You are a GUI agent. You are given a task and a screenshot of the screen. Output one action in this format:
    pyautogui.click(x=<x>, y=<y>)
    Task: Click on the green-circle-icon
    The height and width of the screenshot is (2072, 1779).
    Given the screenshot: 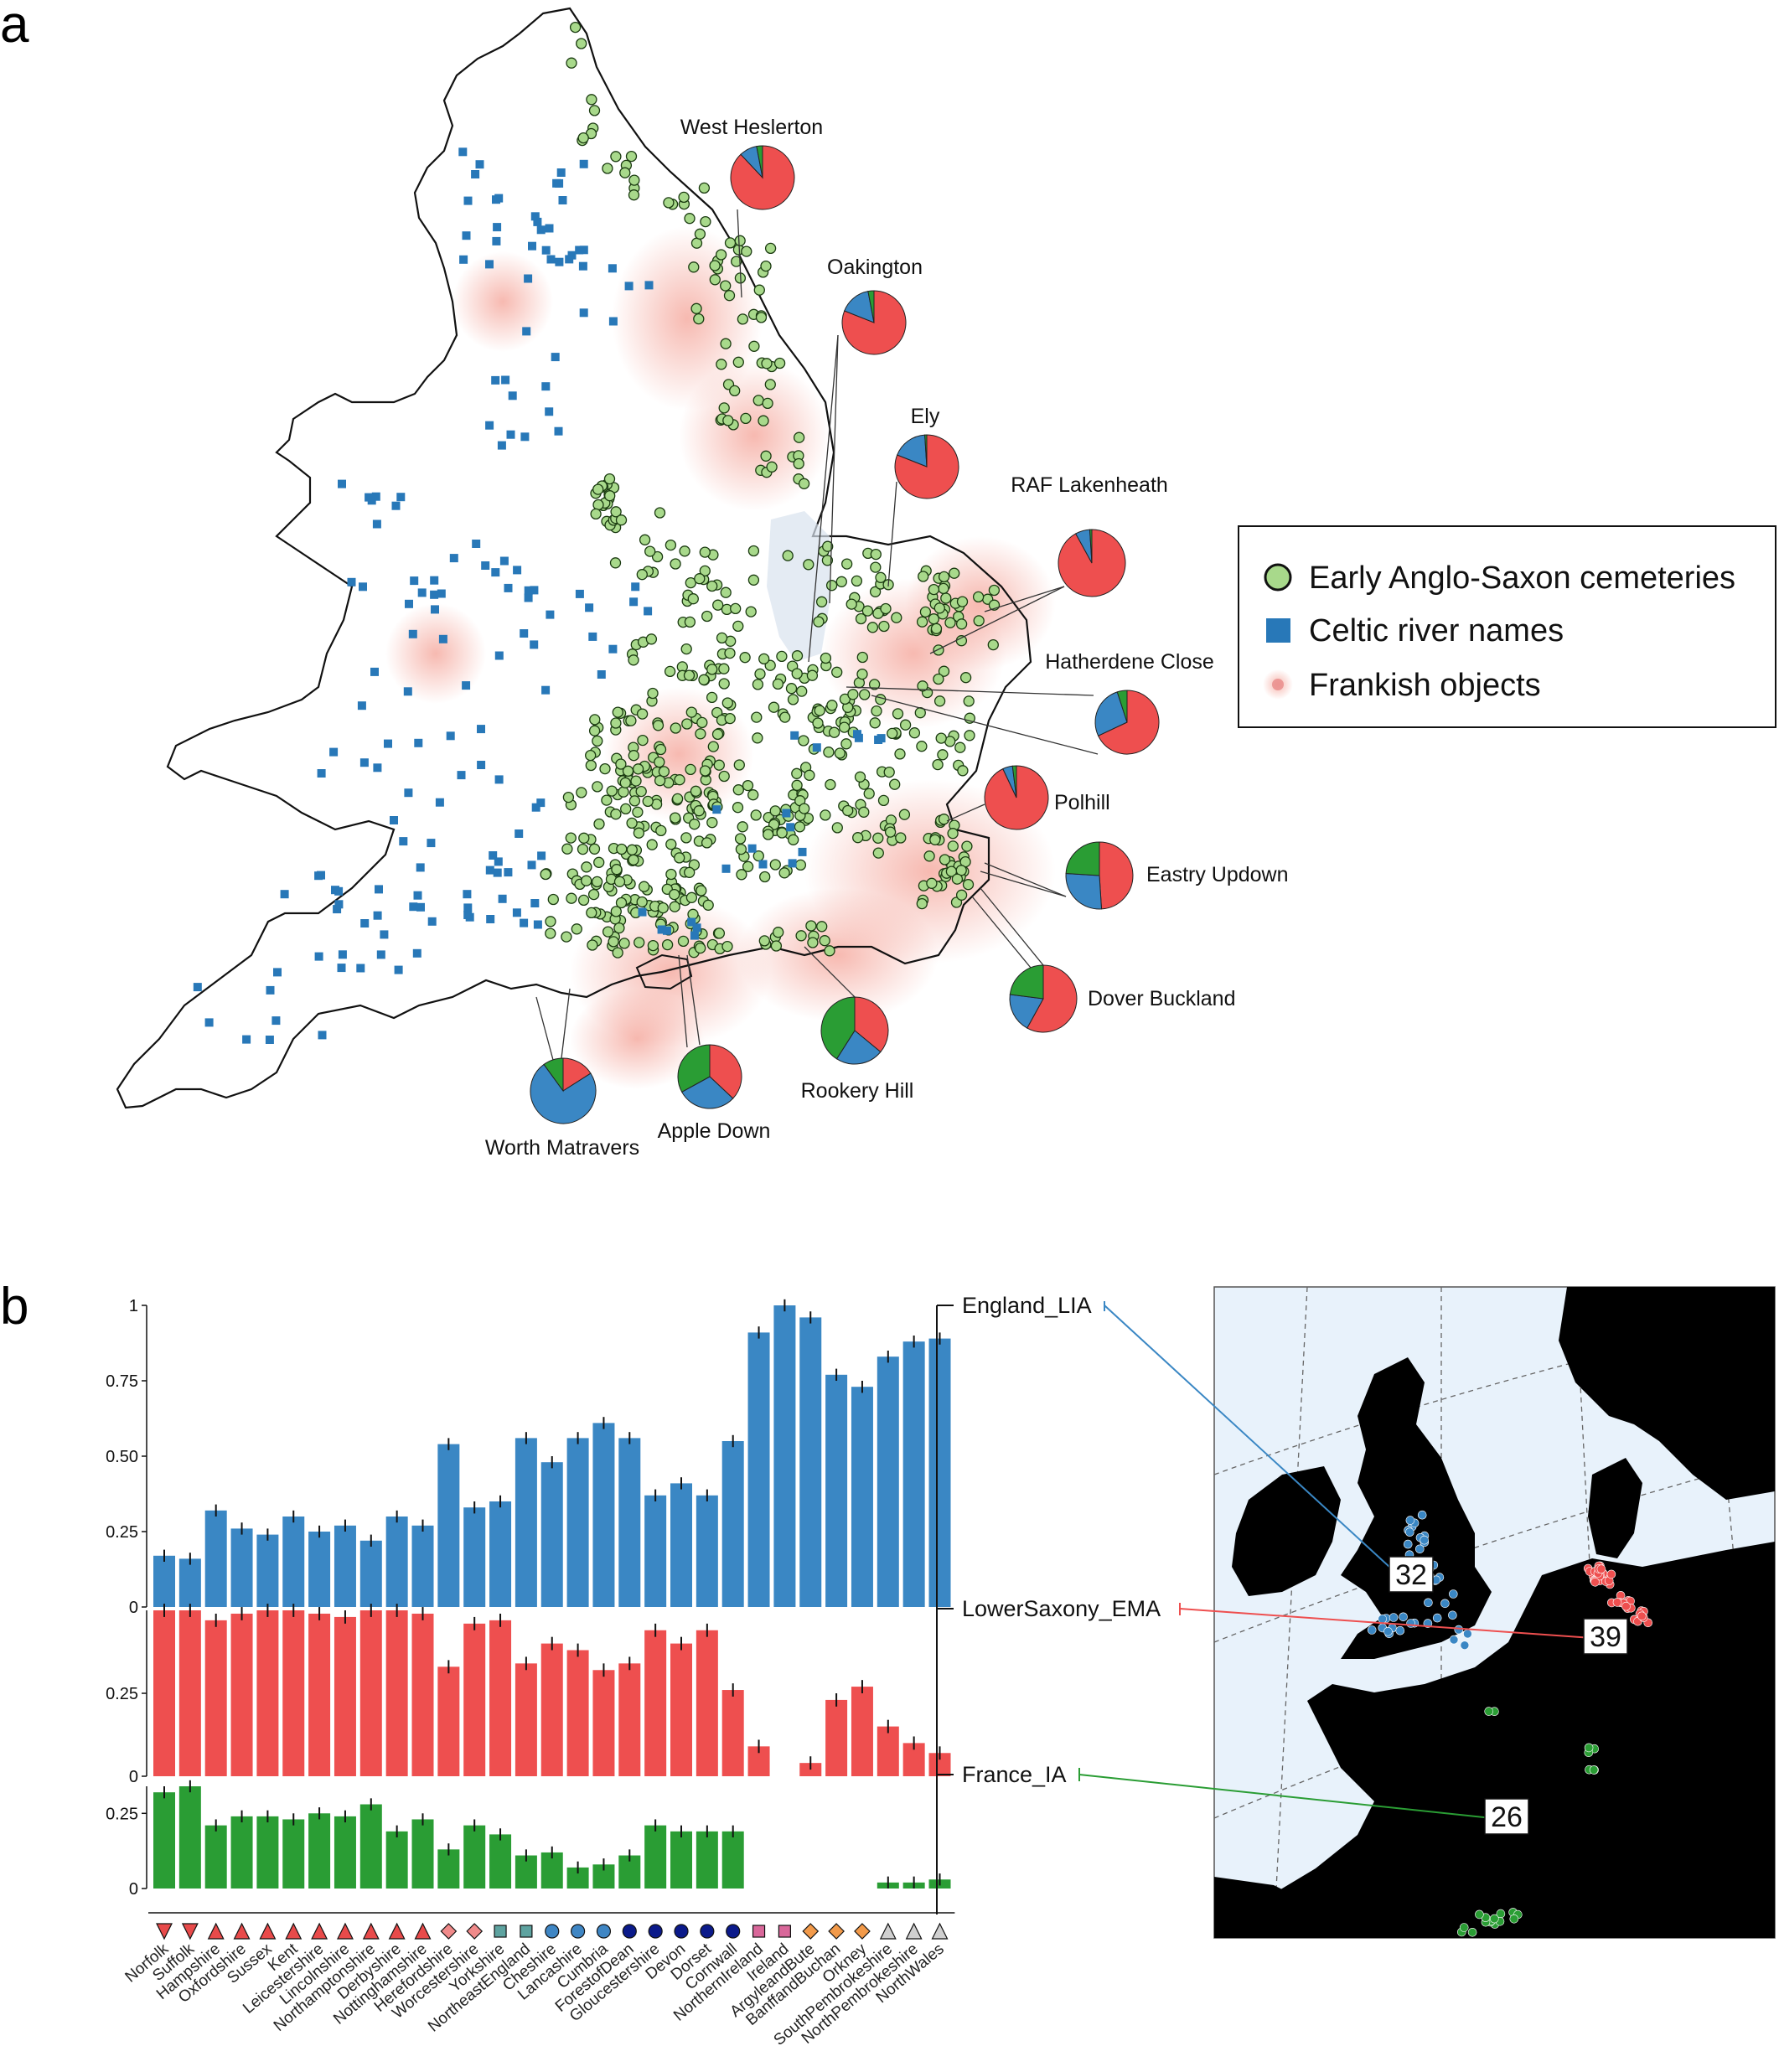 What is the action you would take?
    pyautogui.click(x=1278, y=577)
    